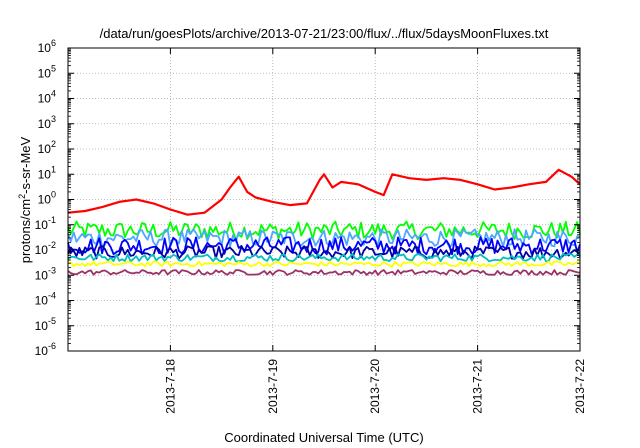  I want to click on y-axis-label: protons/cm2-s-sr-MeV, so click(25, 199).